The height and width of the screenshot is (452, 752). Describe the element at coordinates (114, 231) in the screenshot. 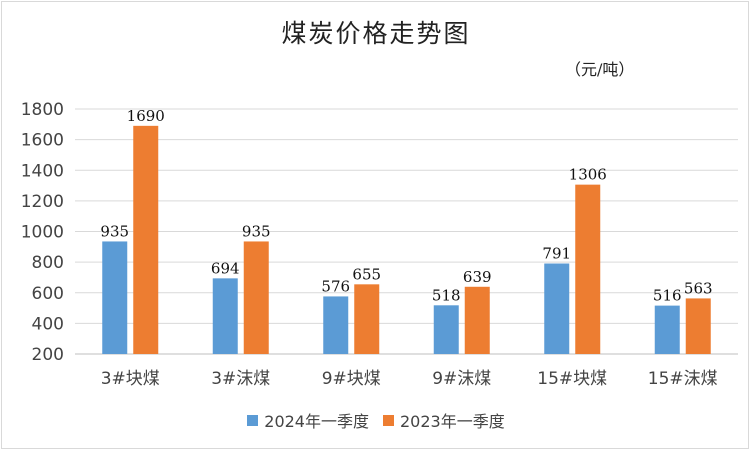

I see `data-label-0-0: 935` at that location.